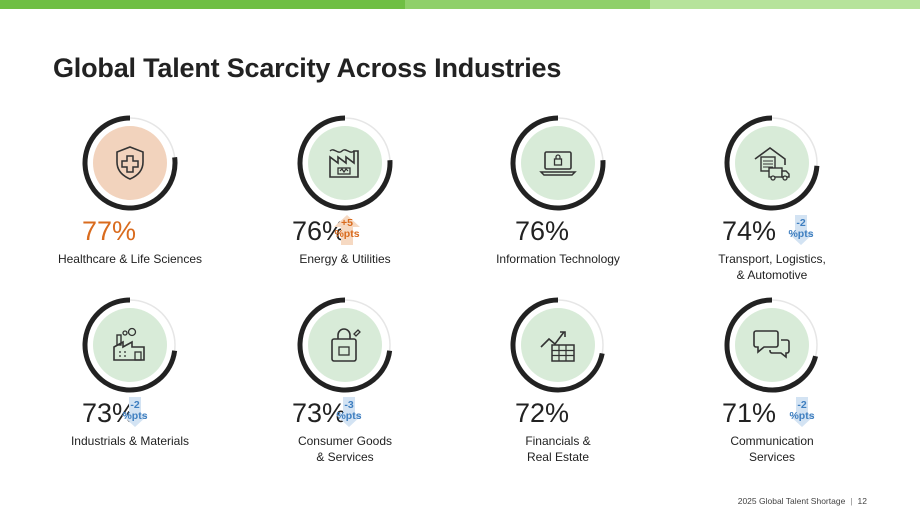 This screenshot has width=920, height=518. What do you see at coordinates (130, 441) in the screenshot?
I see `industry-label: Industrials & Materials` at bounding box center [130, 441].